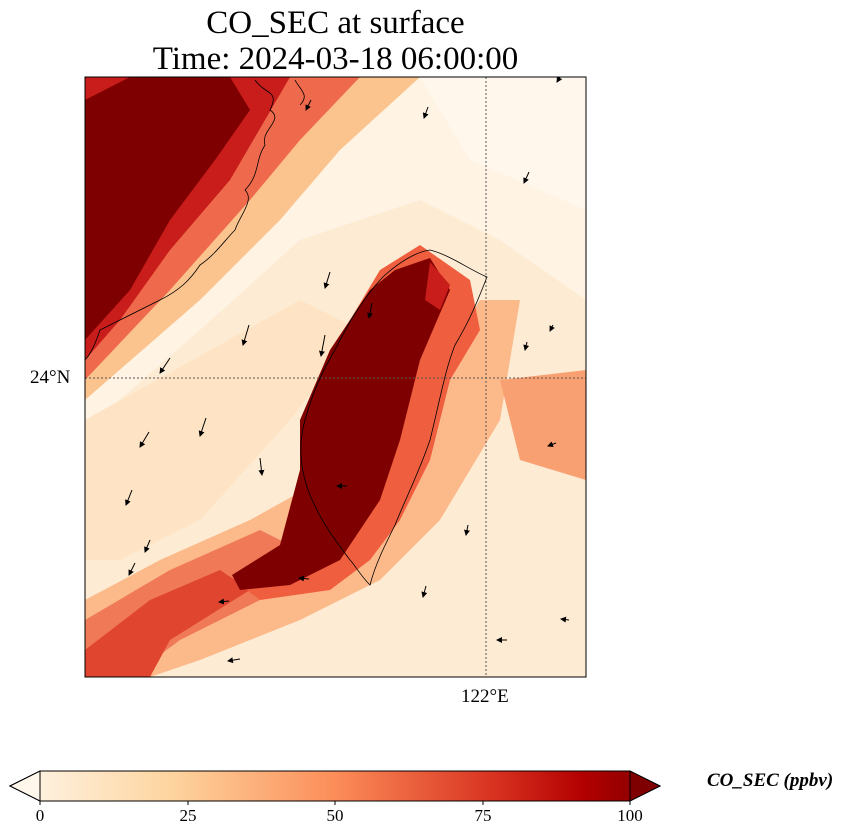 Image resolution: width=854 pixels, height=836 pixels. What do you see at coordinates (335, 23) in the screenshot?
I see `plot-title-line1: CO_SEC at surface` at bounding box center [335, 23].